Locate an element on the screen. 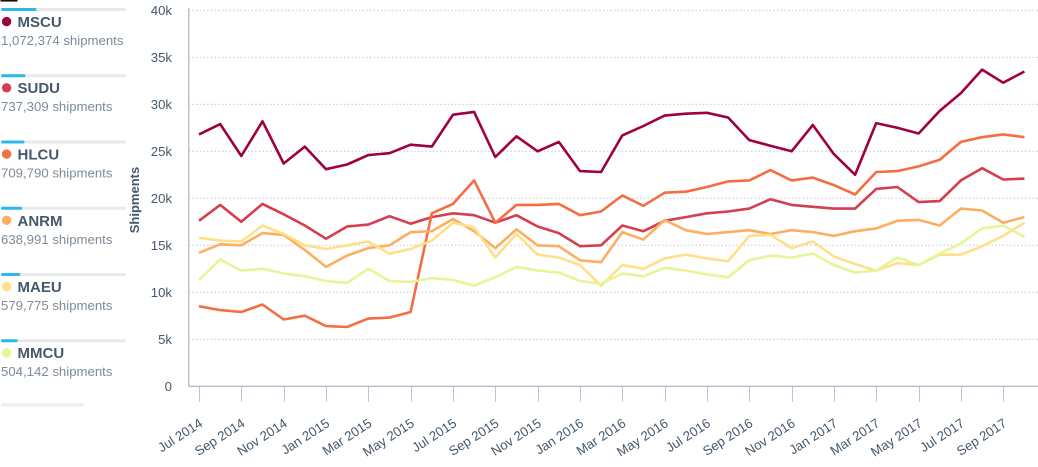 This screenshot has width=1038, height=467. svg-text: MMCU is located at coordinates (41, 353).